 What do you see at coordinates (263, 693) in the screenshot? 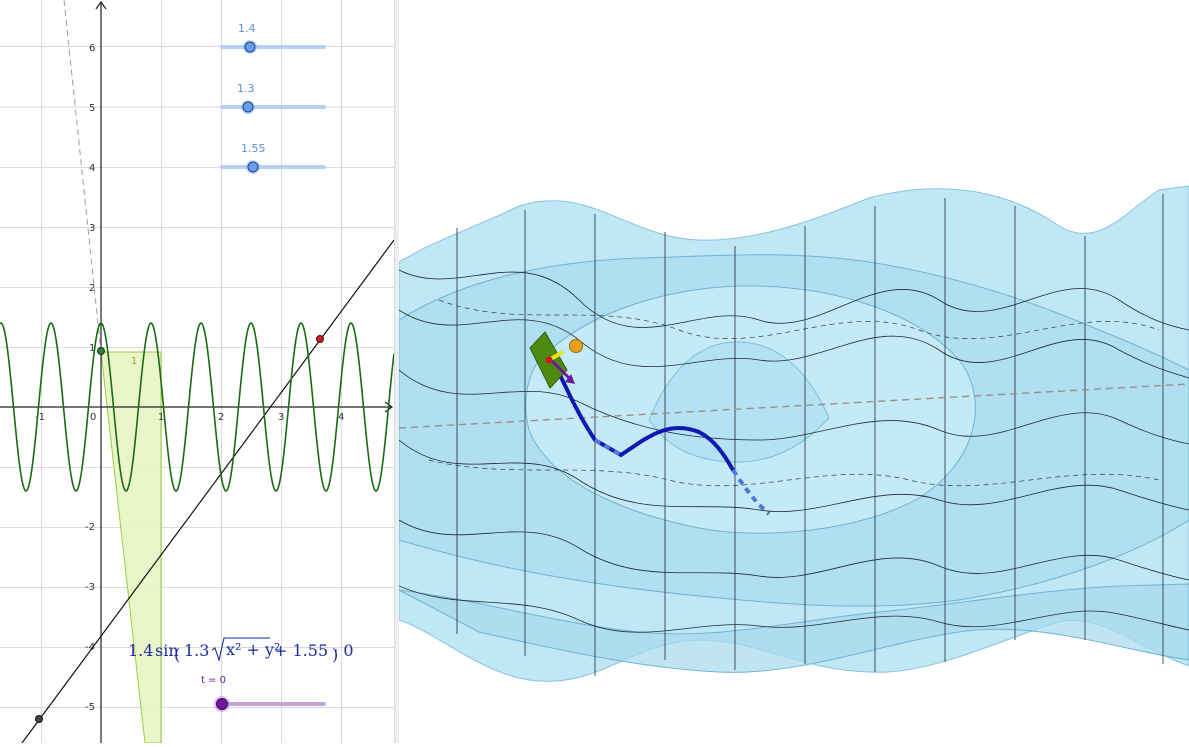
I see `time-slider: t = 0` at bounding box center [263, 693].